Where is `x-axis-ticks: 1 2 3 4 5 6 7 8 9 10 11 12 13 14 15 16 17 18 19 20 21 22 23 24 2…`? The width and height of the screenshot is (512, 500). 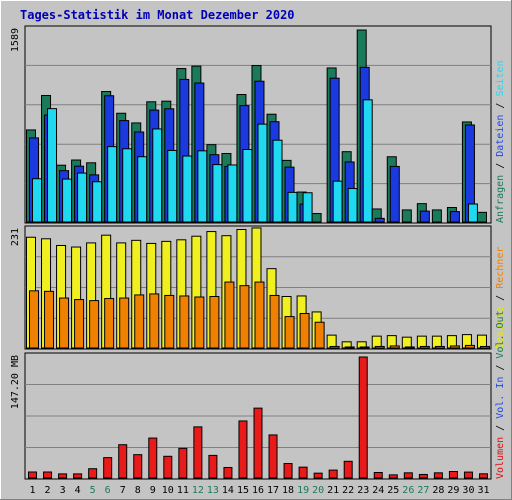 x-axis-ticks: 1 2 3 4 5 6 7 8 9 10 11 12 13 14 15 16 17 18 19 20 21 22 23 24 2… is located at coordinates (260, 490).